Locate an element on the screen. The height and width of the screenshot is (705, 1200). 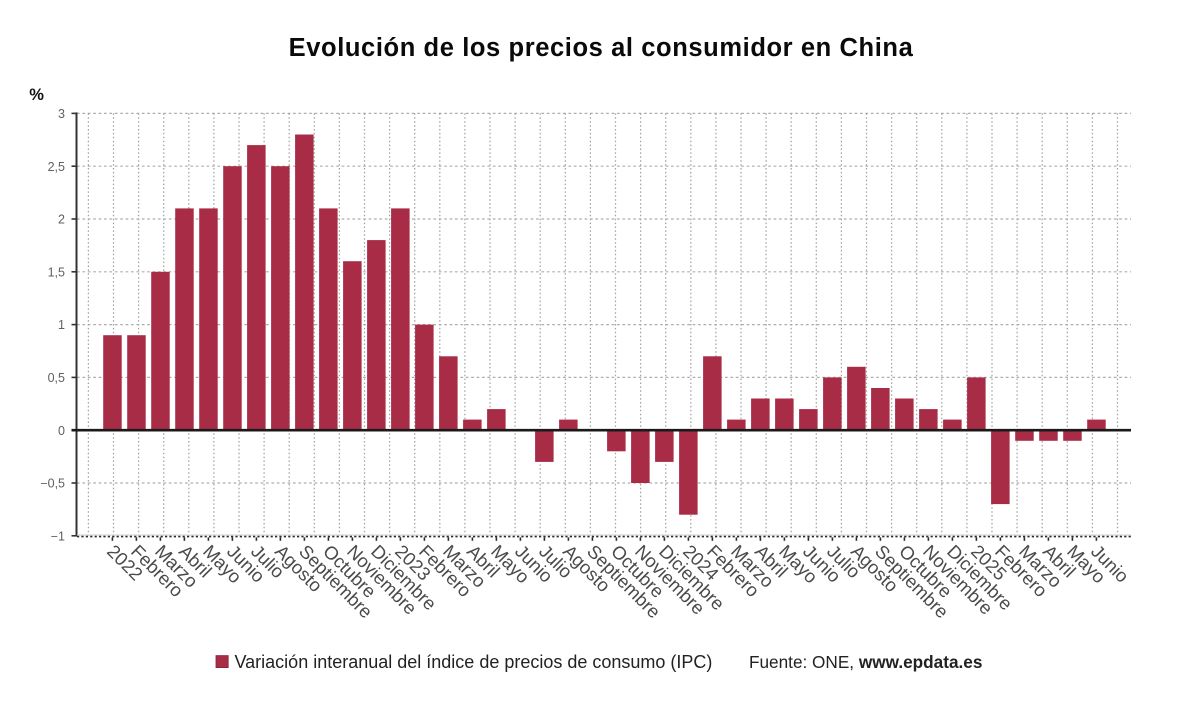
svg-text: −0,5 is located at coordinates (52, 484).